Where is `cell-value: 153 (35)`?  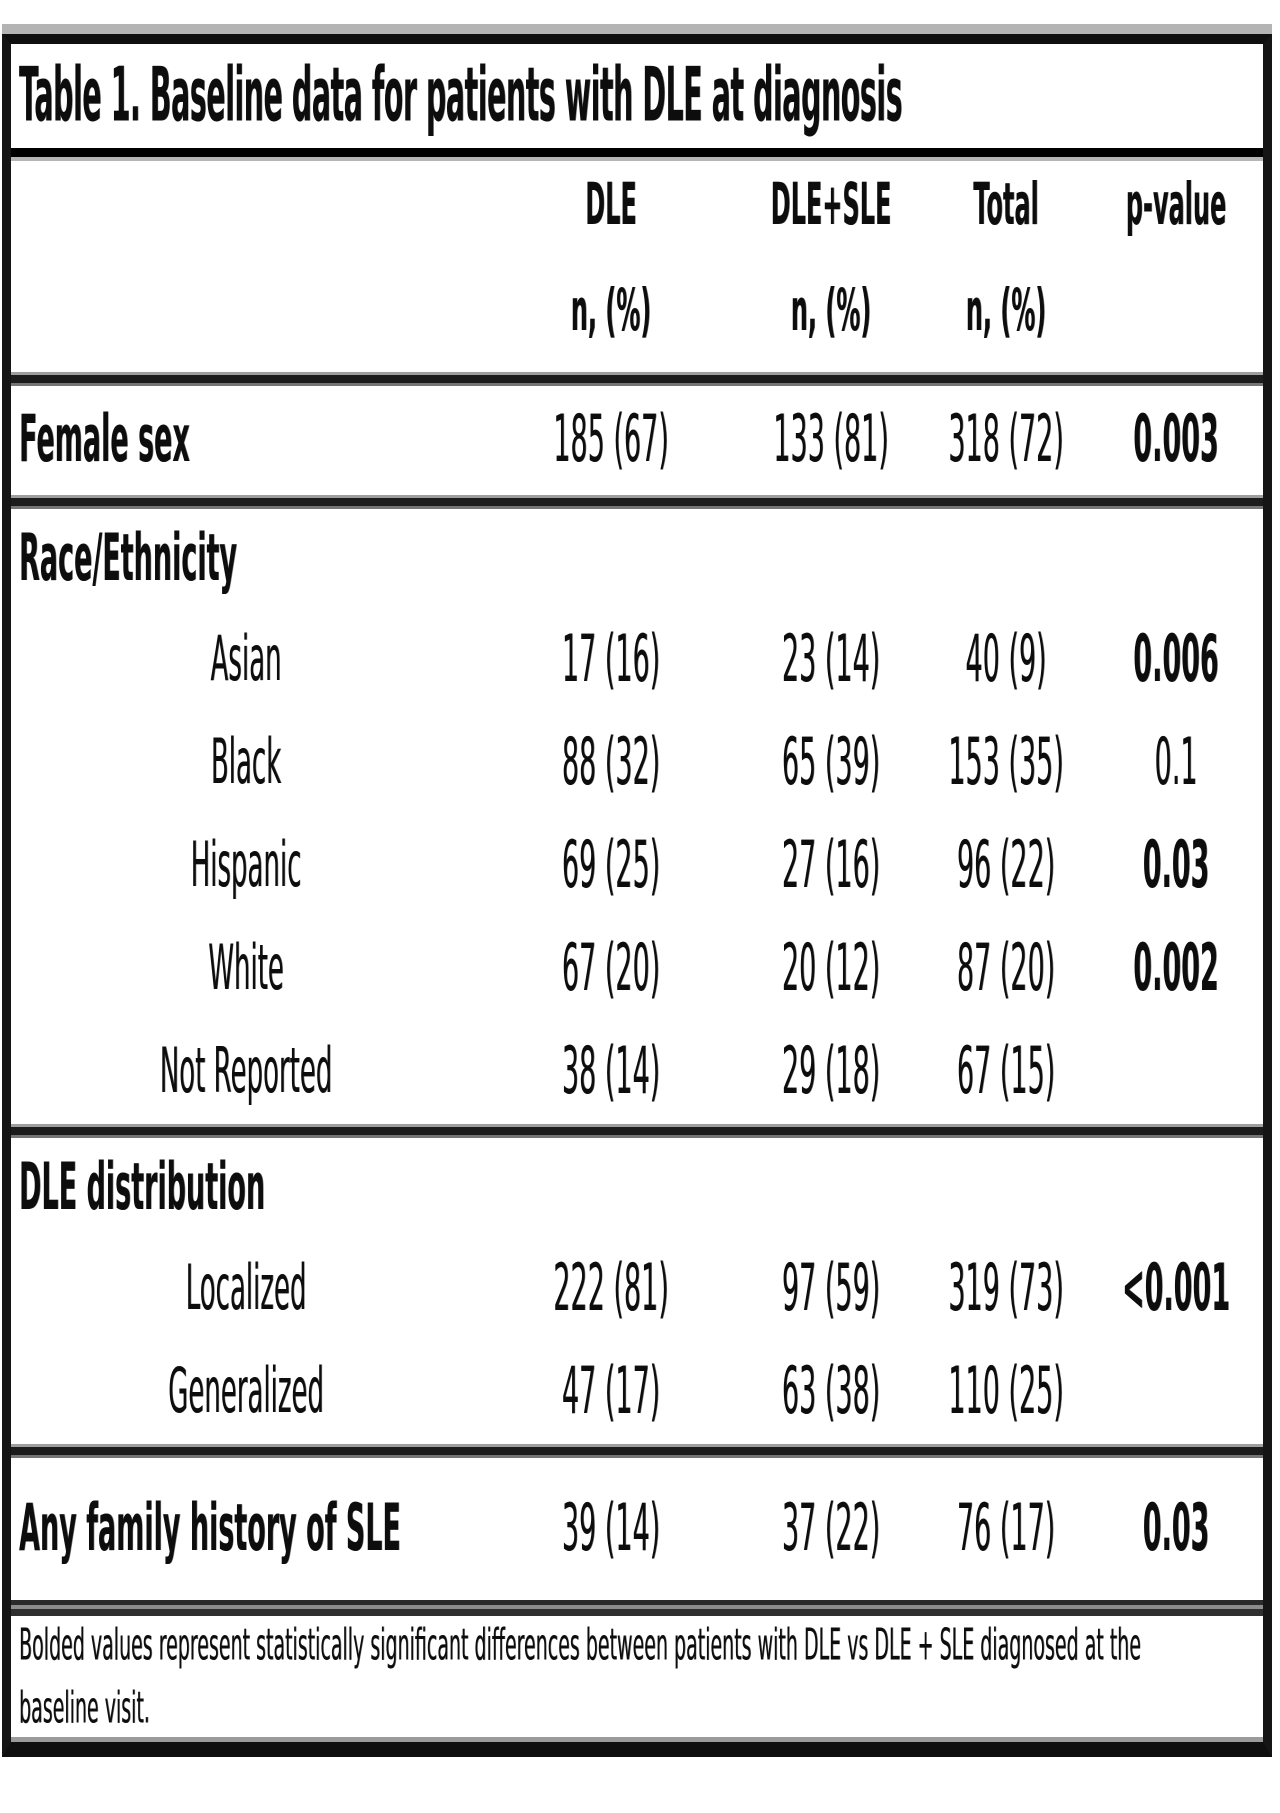
cell-value: 153 (35) is located at coordinates (1006, 763).